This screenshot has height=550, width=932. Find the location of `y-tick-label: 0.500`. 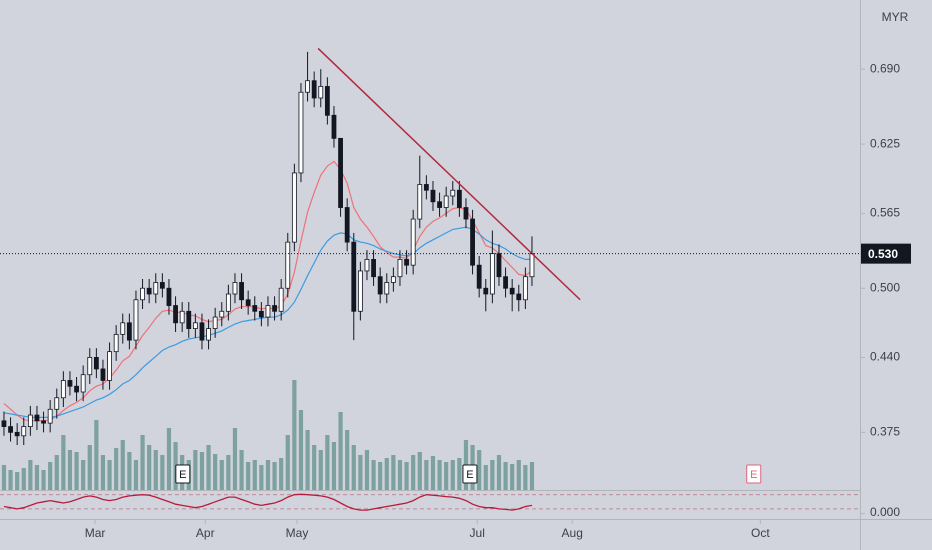

y-tick-label: 0.500 is located at coordinates (885, 287).